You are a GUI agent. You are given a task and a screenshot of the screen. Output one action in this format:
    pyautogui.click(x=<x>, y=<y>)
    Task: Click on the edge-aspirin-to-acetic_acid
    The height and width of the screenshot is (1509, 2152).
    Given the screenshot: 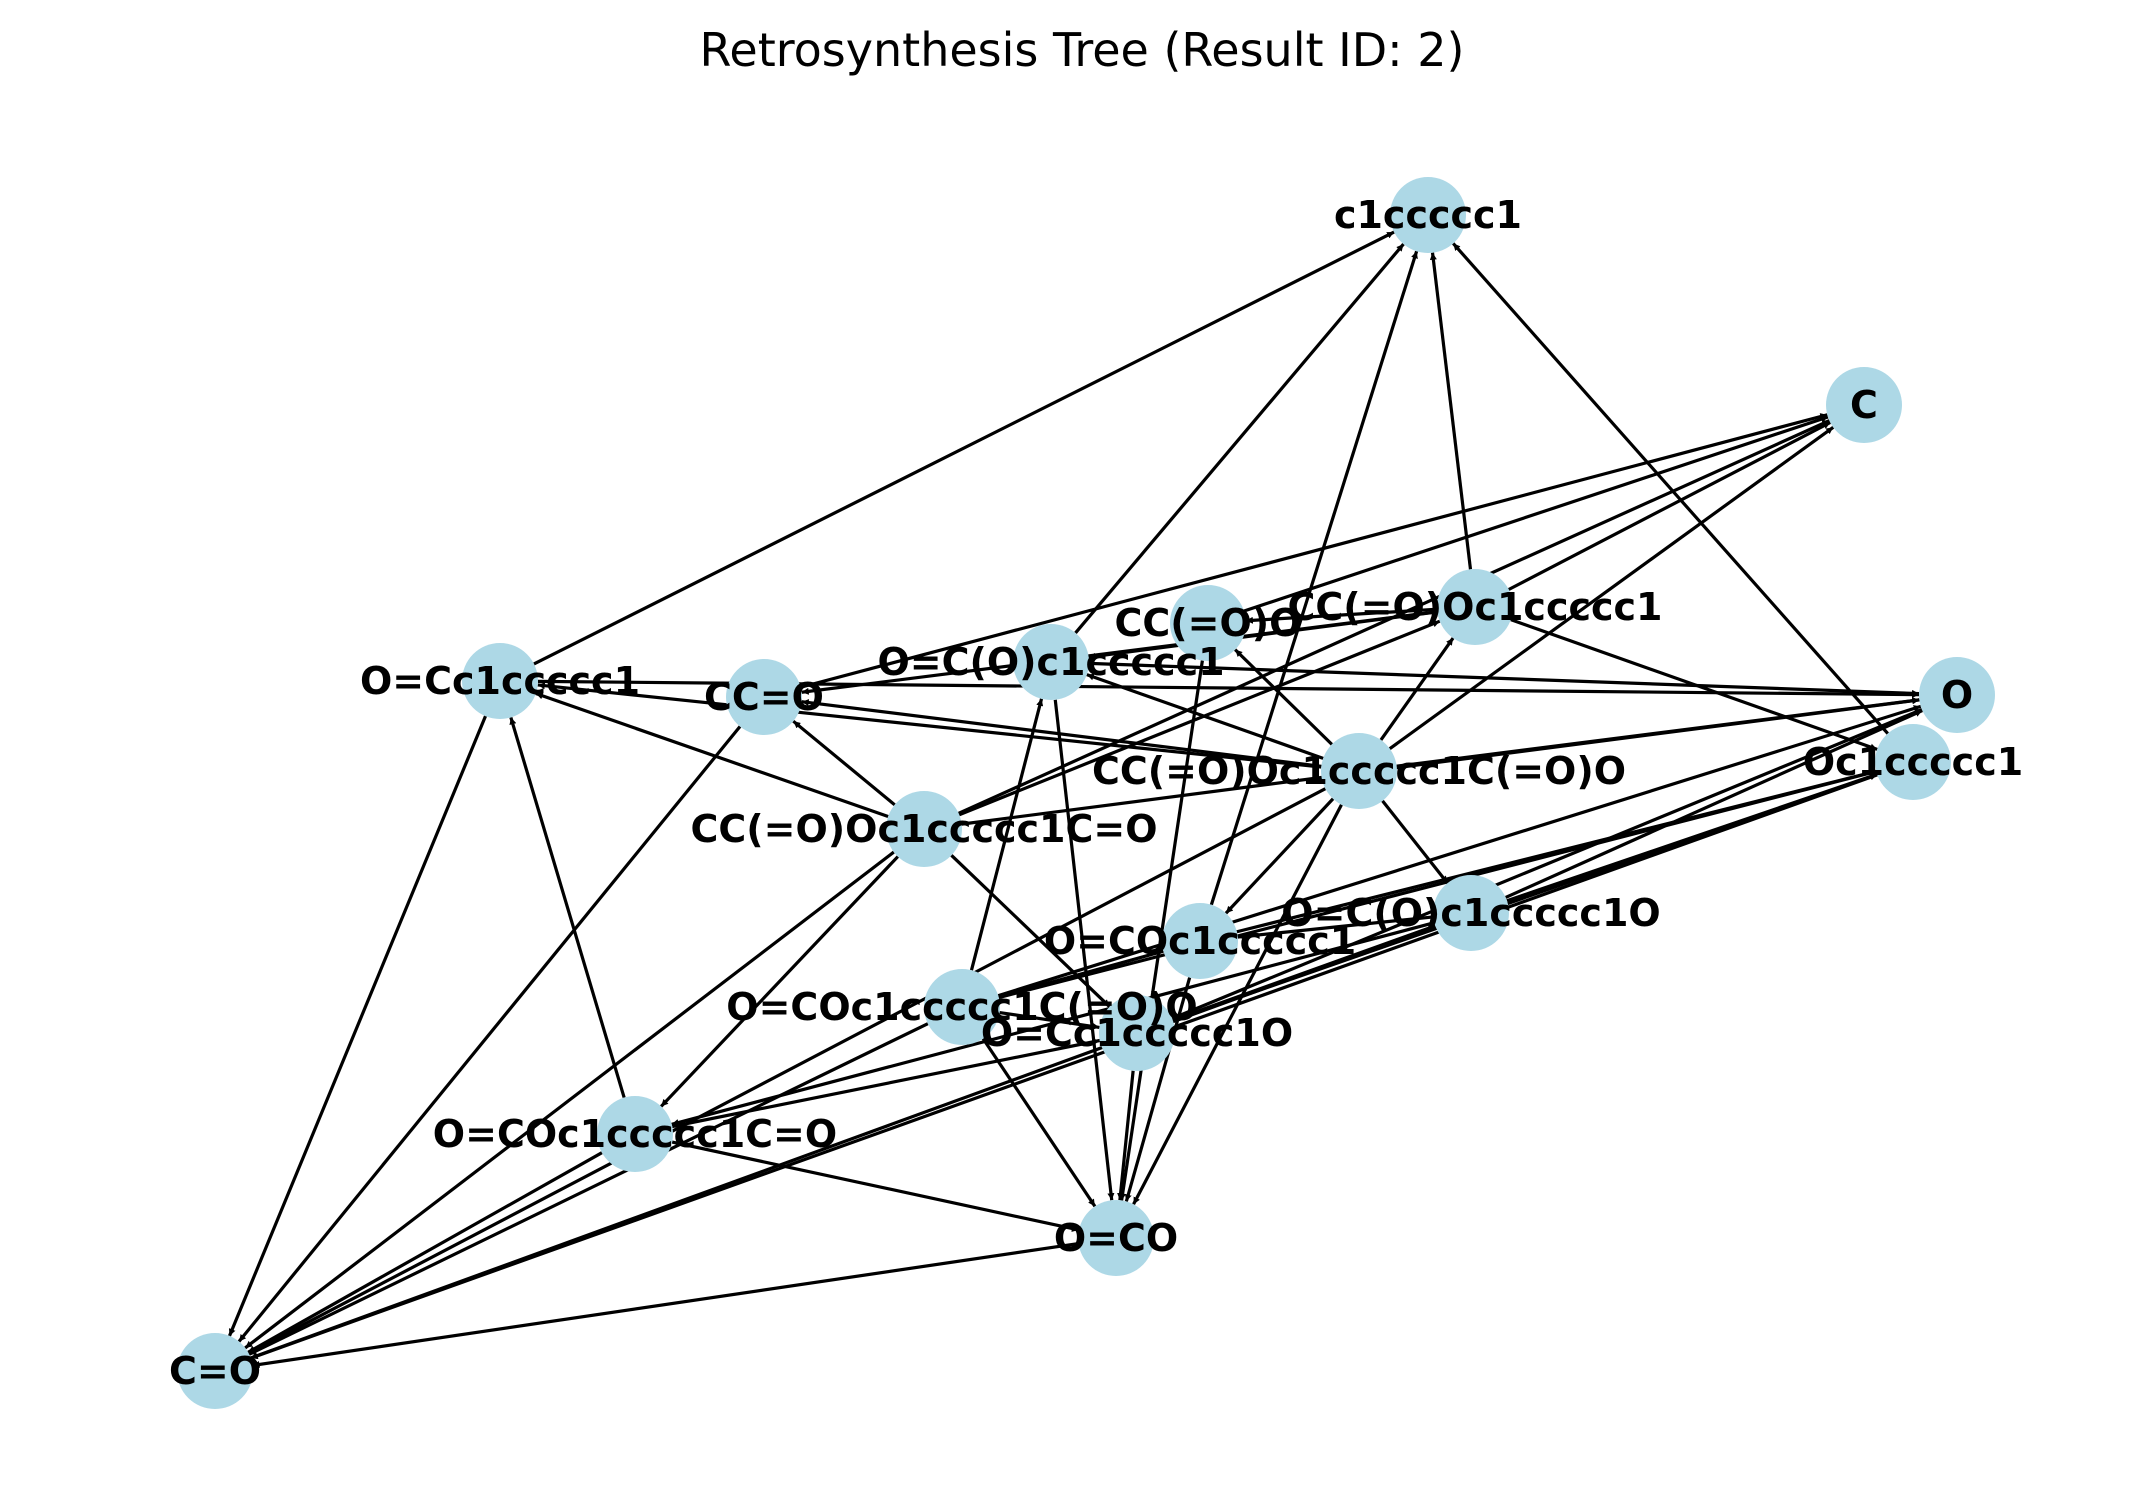 What is the action you would take?
    pyautogui.click(x=1283, y=697)
    